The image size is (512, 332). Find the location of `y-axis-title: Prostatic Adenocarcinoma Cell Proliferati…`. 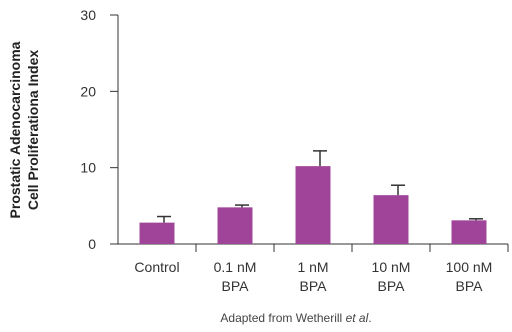

y-axis-title: Prostatic Adenocarcinoma Cell Proliferati… is located at coordinates (24, 129).